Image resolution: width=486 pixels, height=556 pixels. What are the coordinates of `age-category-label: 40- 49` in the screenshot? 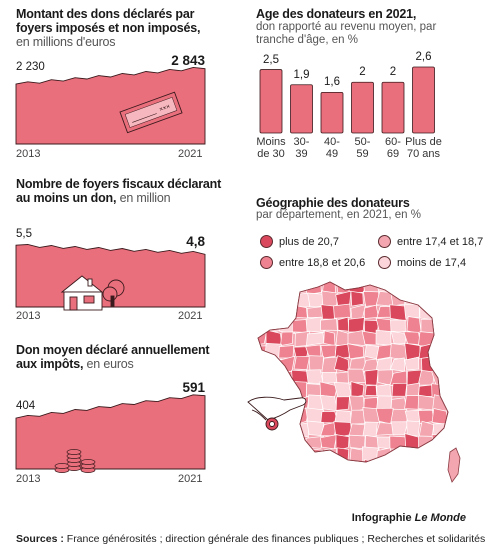 It's located at (332, 148).